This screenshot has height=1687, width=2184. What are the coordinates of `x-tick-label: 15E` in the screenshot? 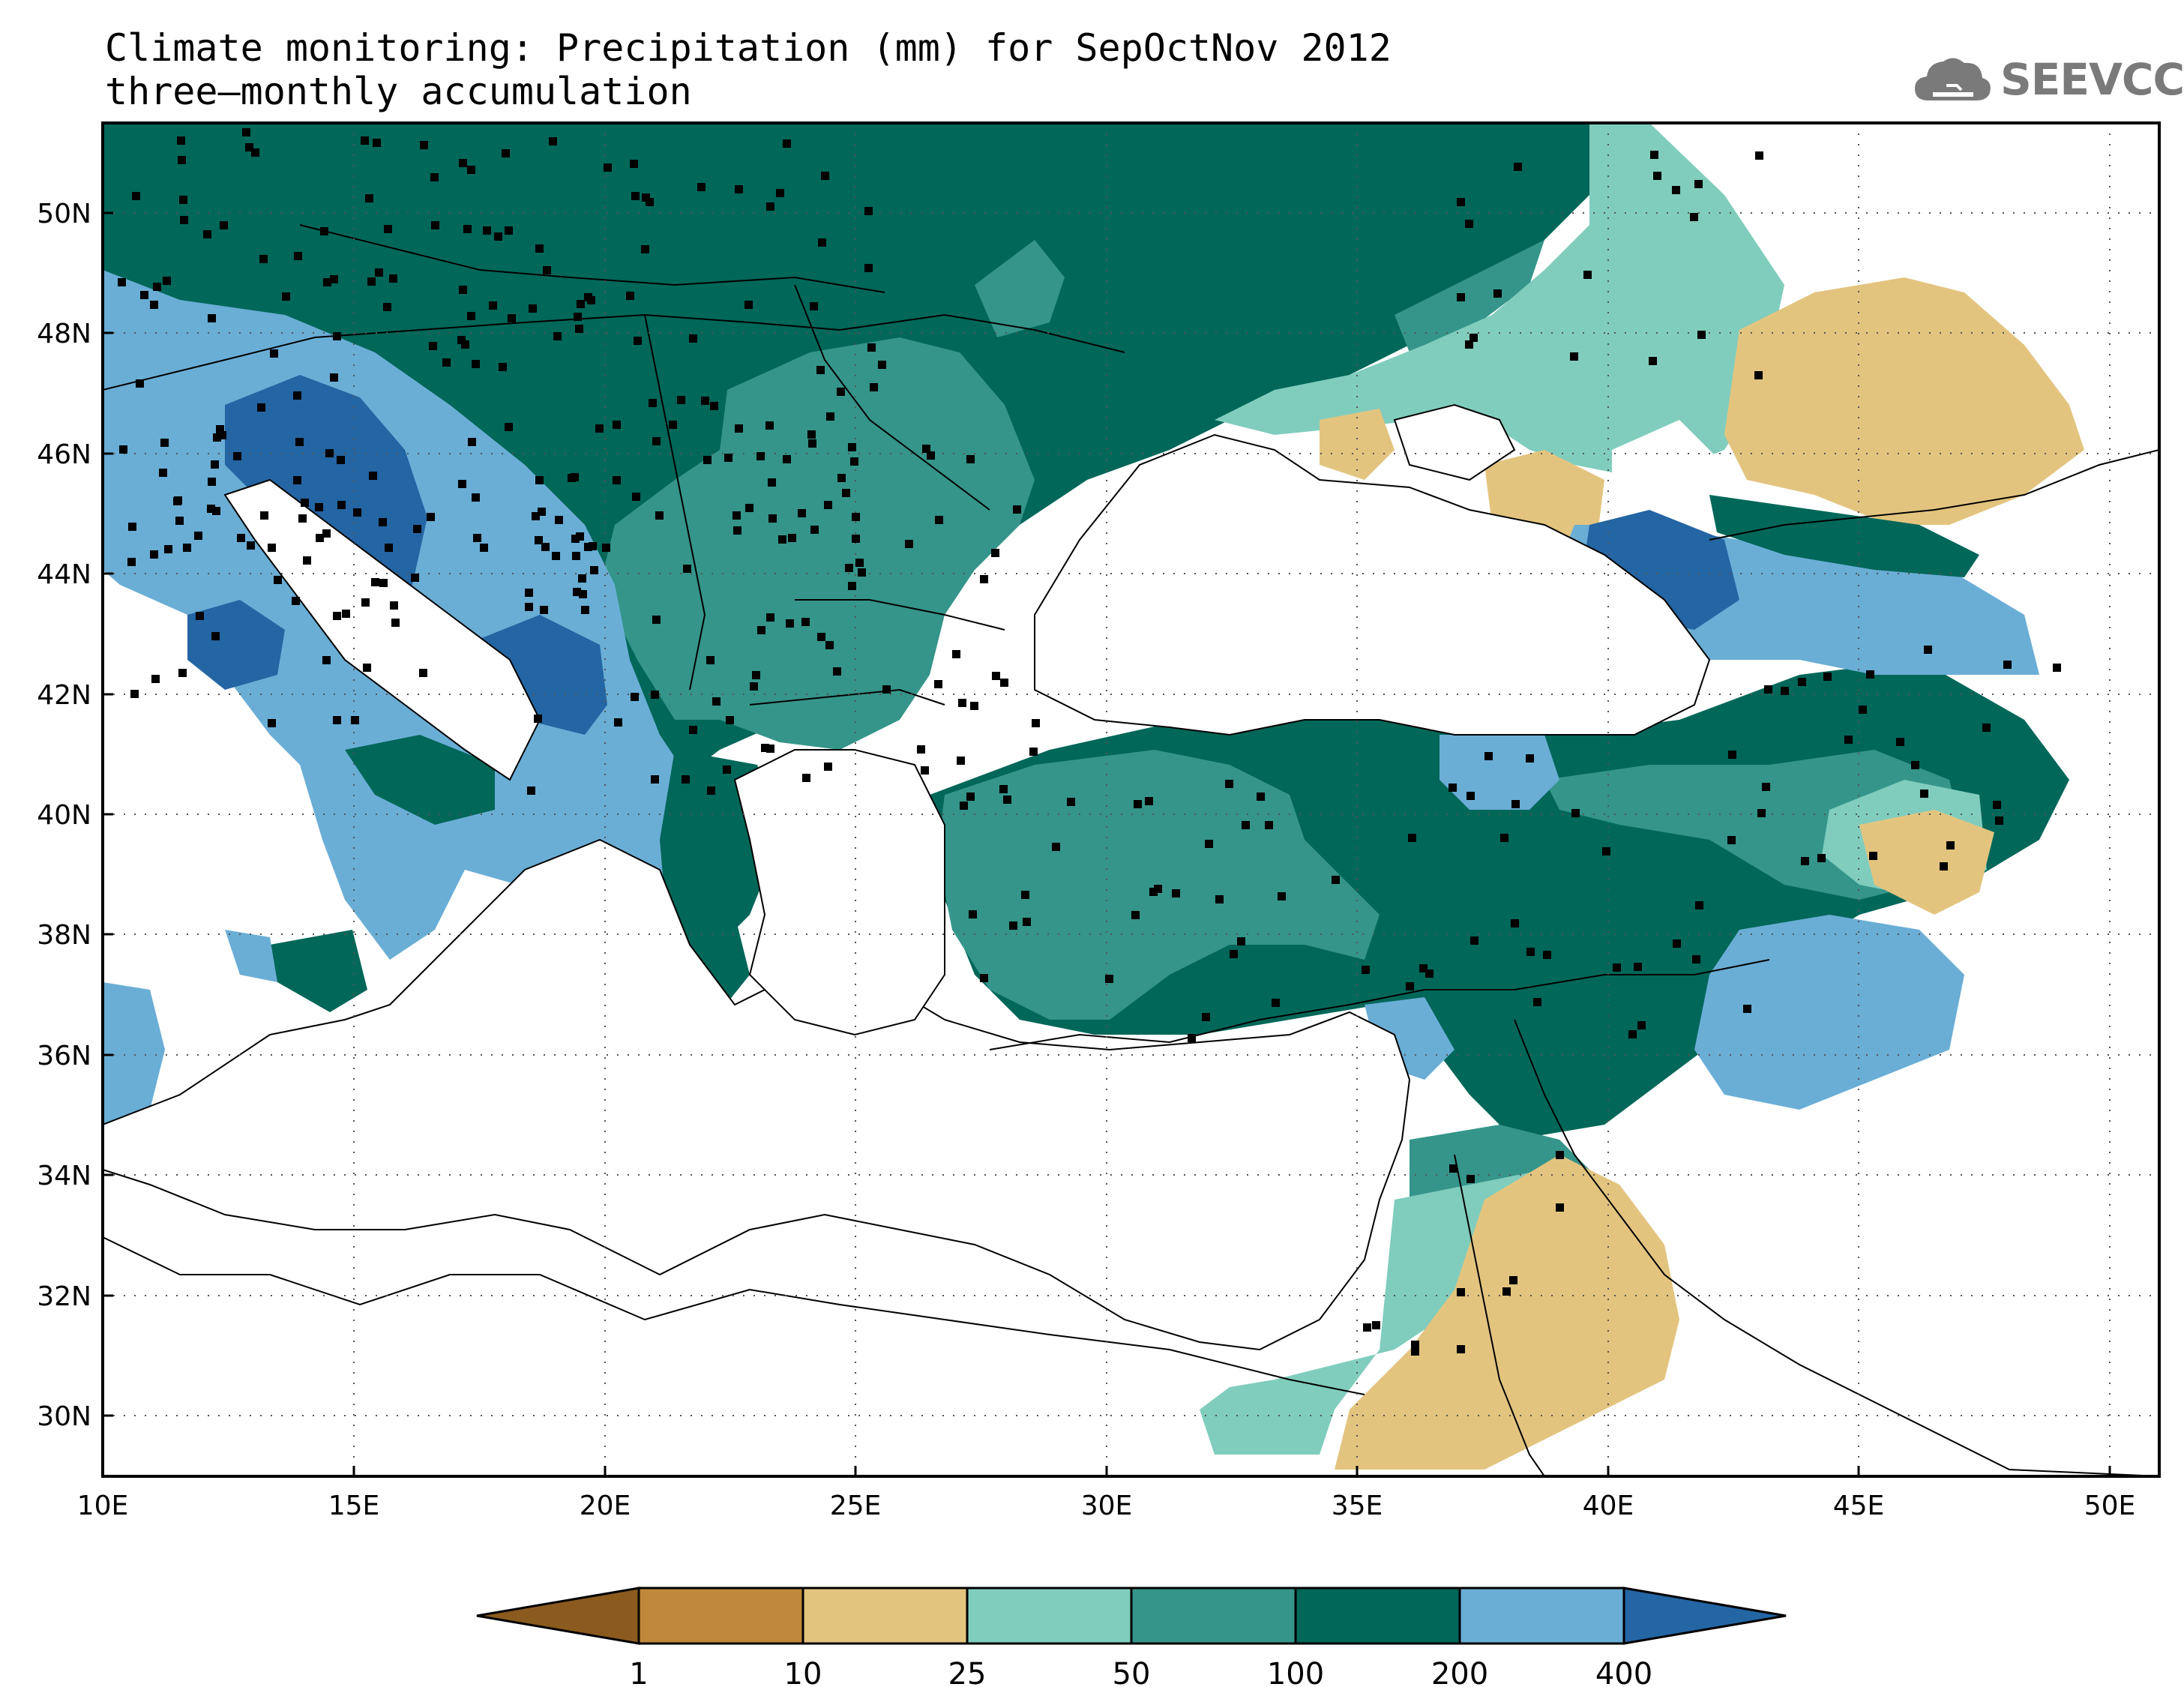 It's located at (354, 1506).